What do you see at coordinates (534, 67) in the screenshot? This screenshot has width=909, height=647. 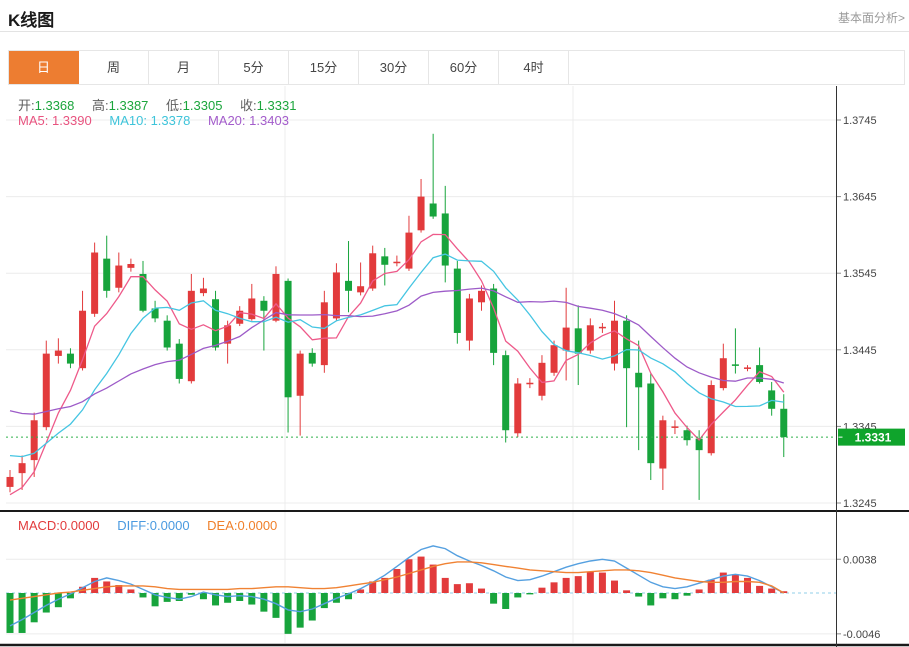 I see `tab-4hour: 4时` at bounding box center [534, 67].